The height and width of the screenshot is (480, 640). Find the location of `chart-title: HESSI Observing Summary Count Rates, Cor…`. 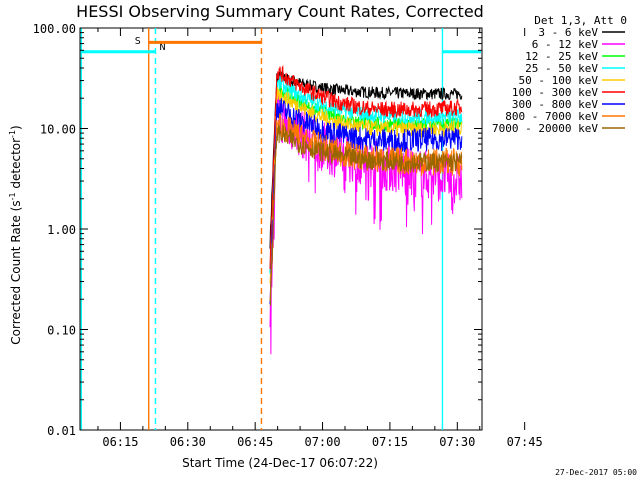

chart-title: HESSI Observing Summary Count Rates, Cor… is located at coordinates (280, 11).